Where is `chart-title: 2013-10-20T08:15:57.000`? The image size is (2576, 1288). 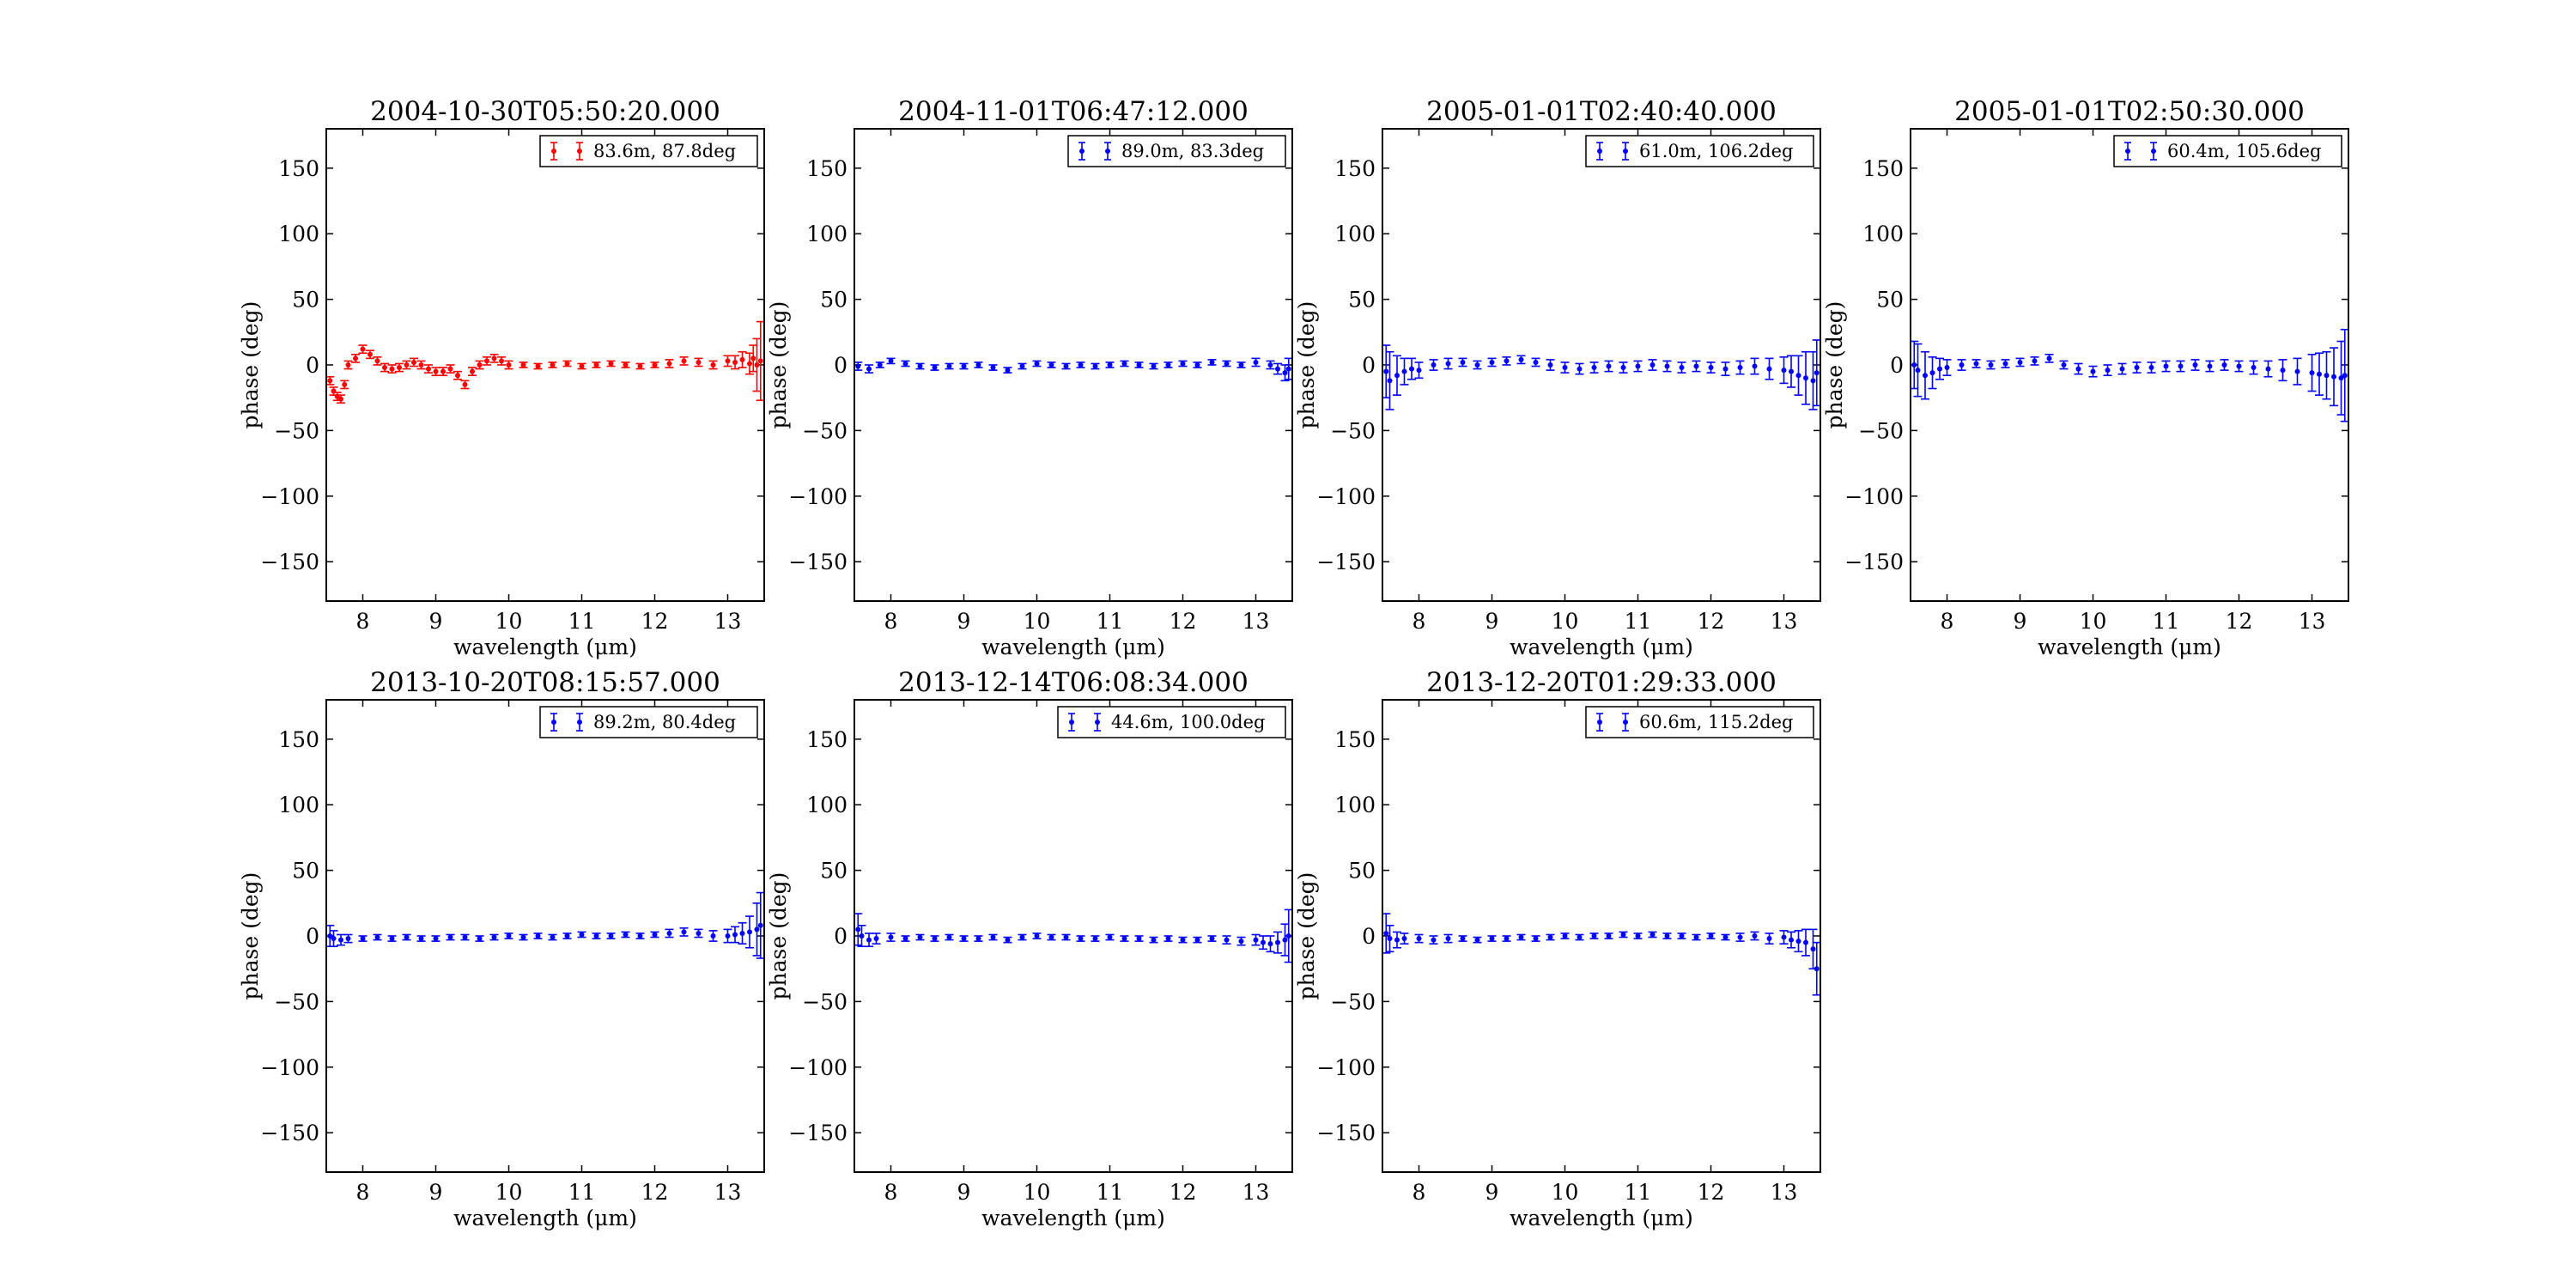
chart-title: 2013-10-20T08:15:57.000 is located at coordinates (545, 682).